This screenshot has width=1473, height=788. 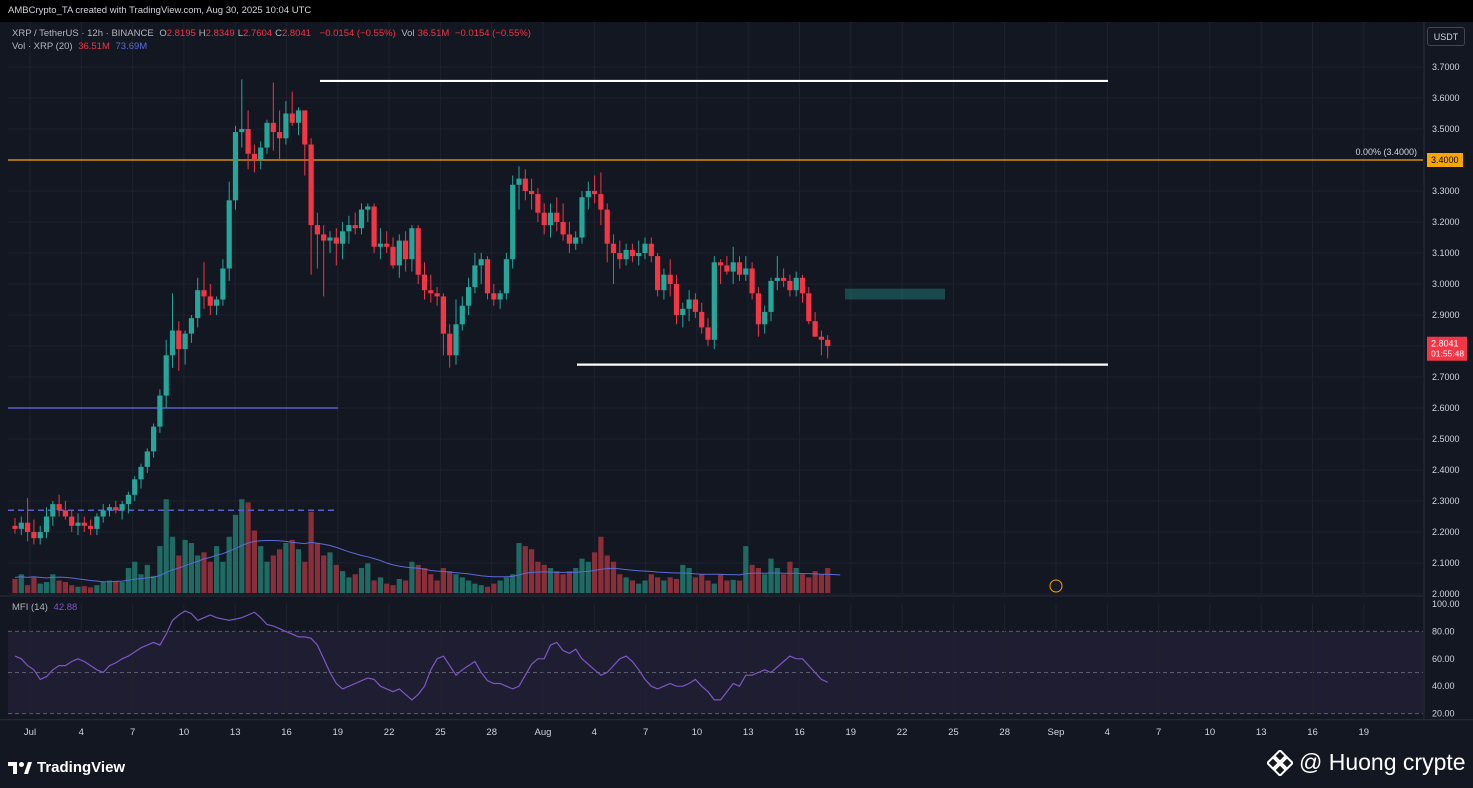 What do you see at coordinates (1446, 36) in the screenshot?
I see `currency-button: USDT` at bounding box center [1446, 36].